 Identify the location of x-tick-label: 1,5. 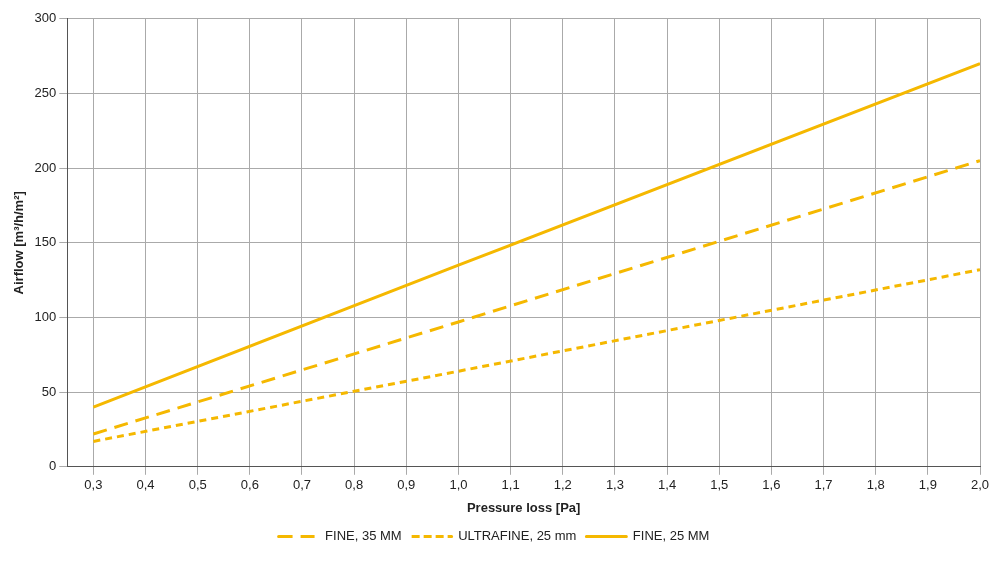
(719, 485).